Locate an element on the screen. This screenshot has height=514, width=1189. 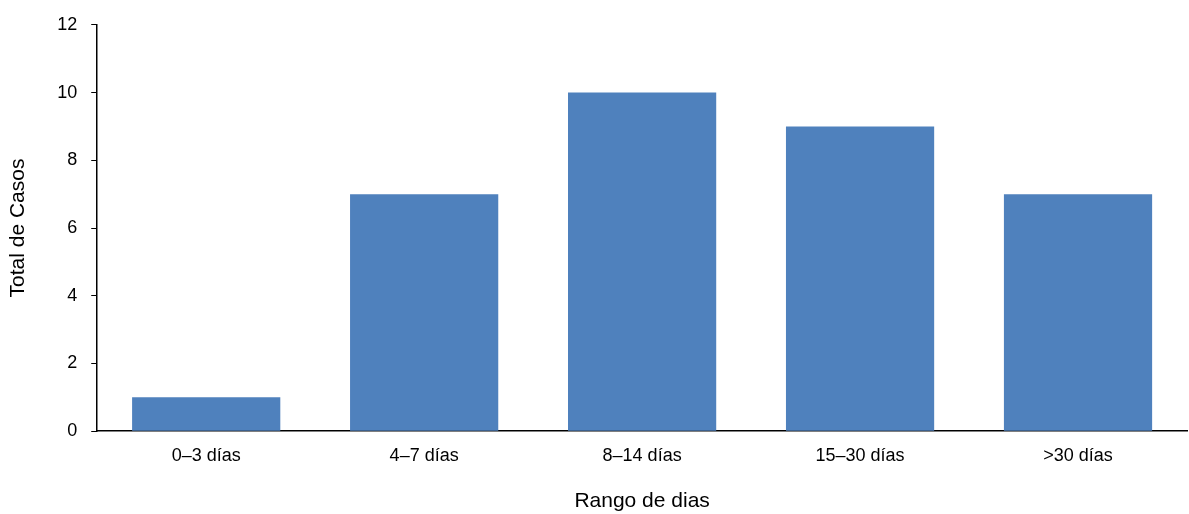
x-tick-label: 15–30 días is located at coordinates (860, 454).